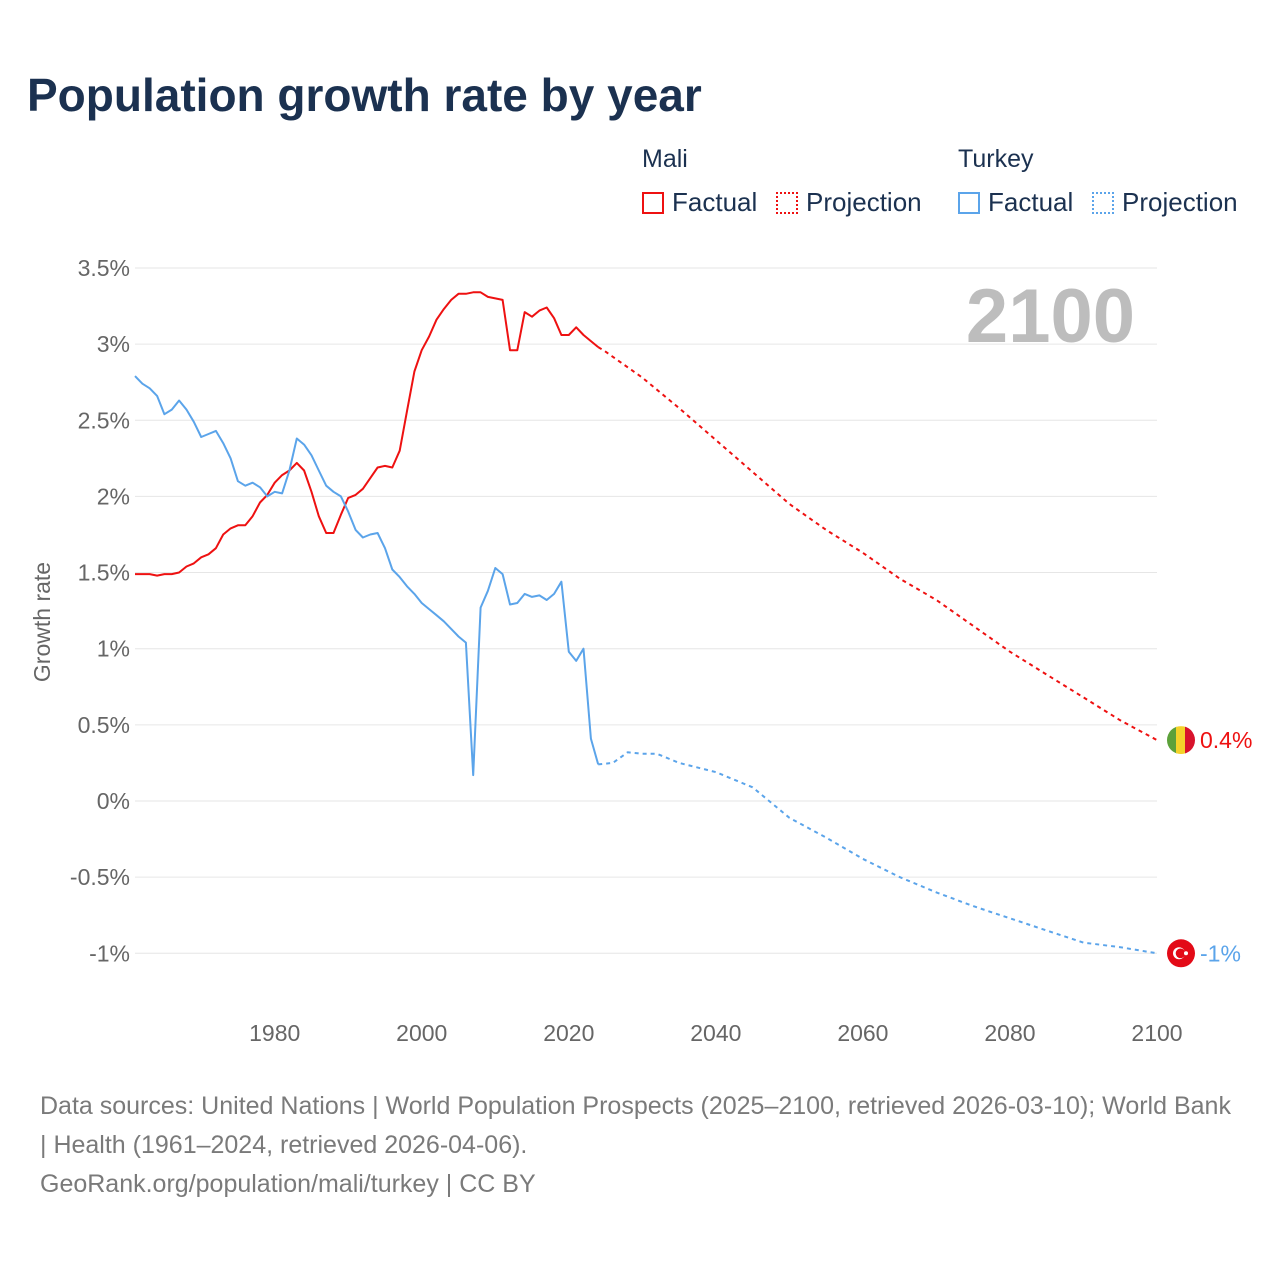 The image size is (1280, 1280). I want to click on y-tick-label: 0%, so click(113, 801).